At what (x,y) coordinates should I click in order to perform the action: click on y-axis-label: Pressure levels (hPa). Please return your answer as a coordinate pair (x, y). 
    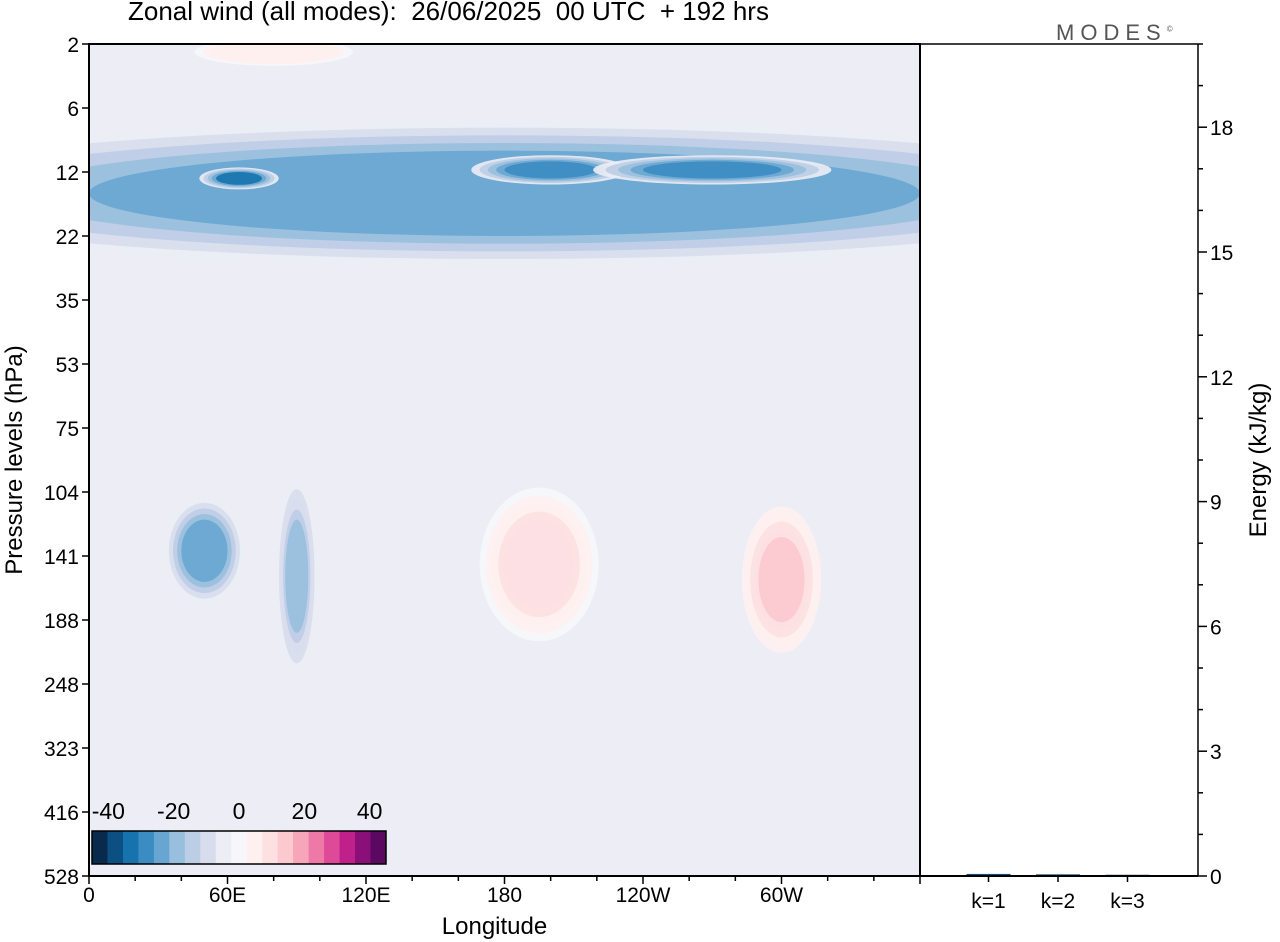
    Looking at the image, I should click on (14, 459).